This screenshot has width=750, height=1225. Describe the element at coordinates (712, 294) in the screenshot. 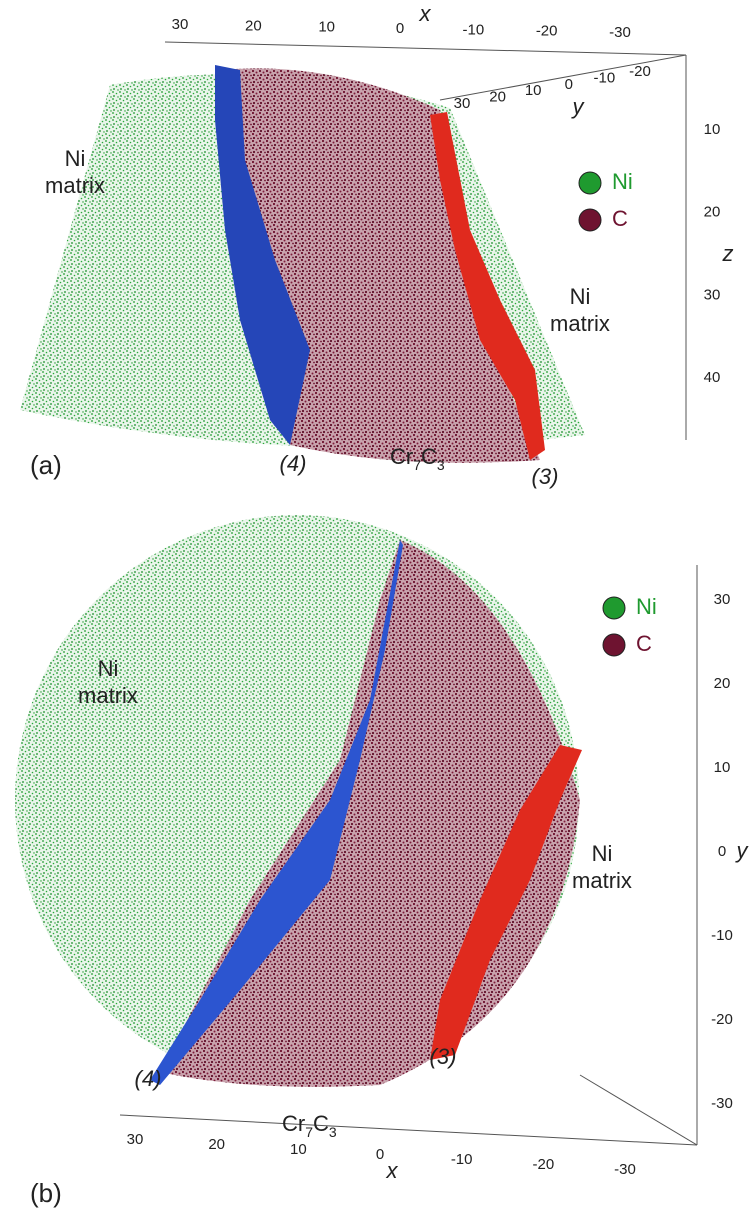

I see `z-tick-label: 30` at that location.